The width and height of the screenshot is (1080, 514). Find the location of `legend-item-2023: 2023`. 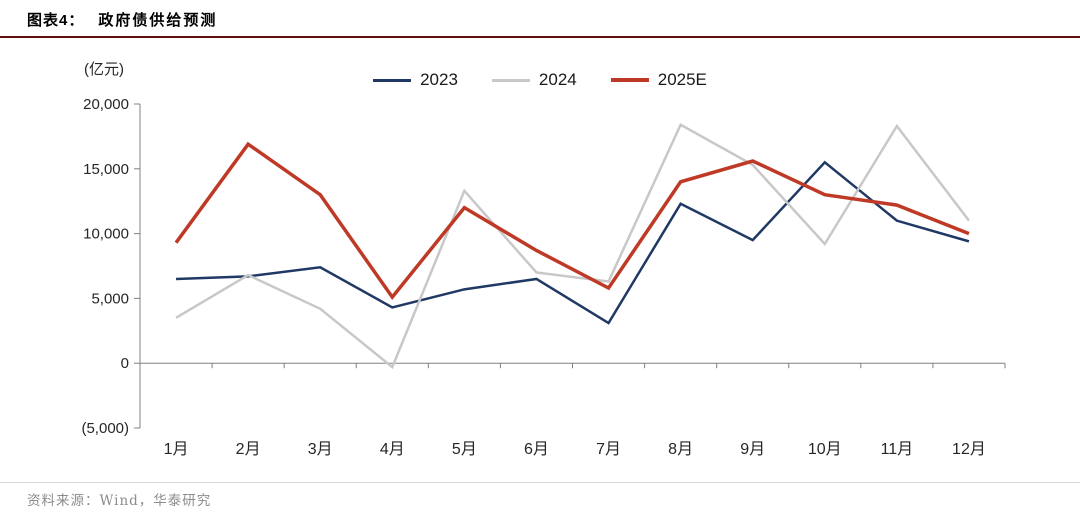

legend-item-2023: 2023 is located at coordinates (415, 80).